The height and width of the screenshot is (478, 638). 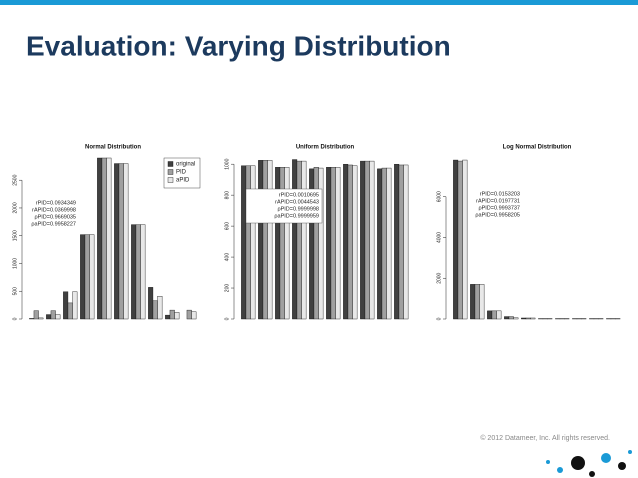 What do you see at coordinates (299, 195) in the screenshot?
I see `annotation: rPID=0.0010695` at bounding box center [299, 195].